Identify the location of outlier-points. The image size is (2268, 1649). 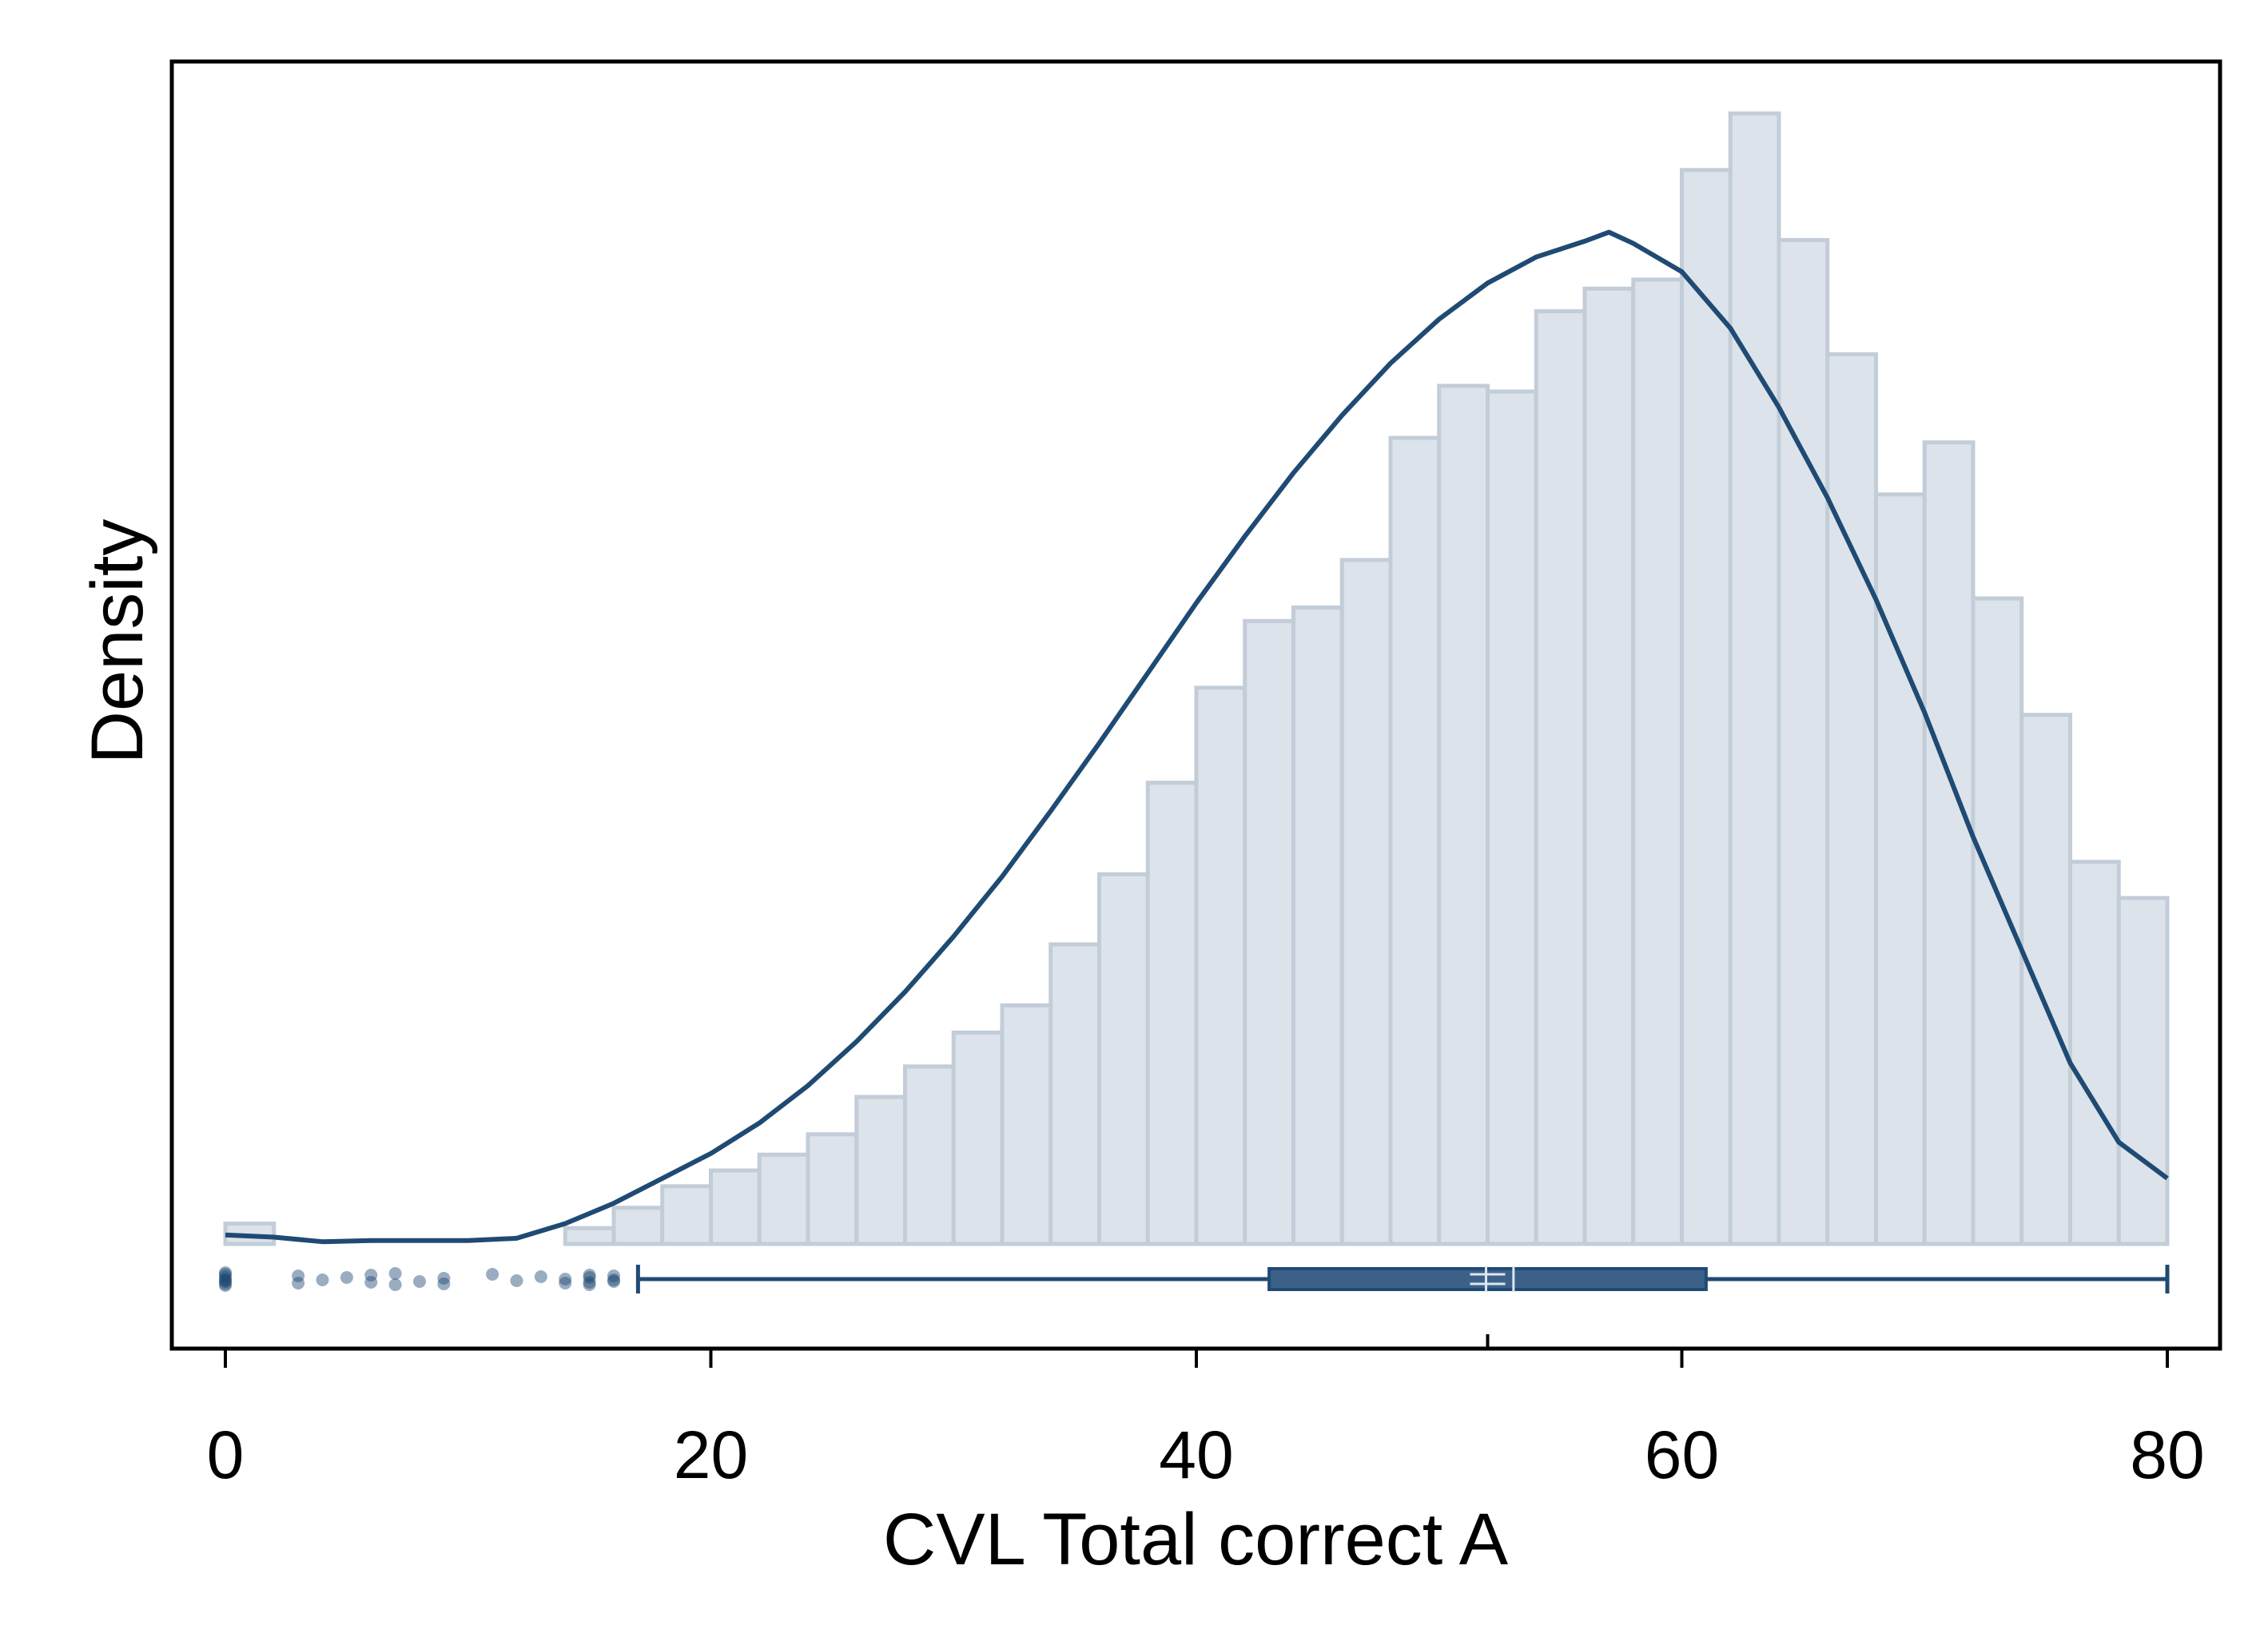
(419, 1279).